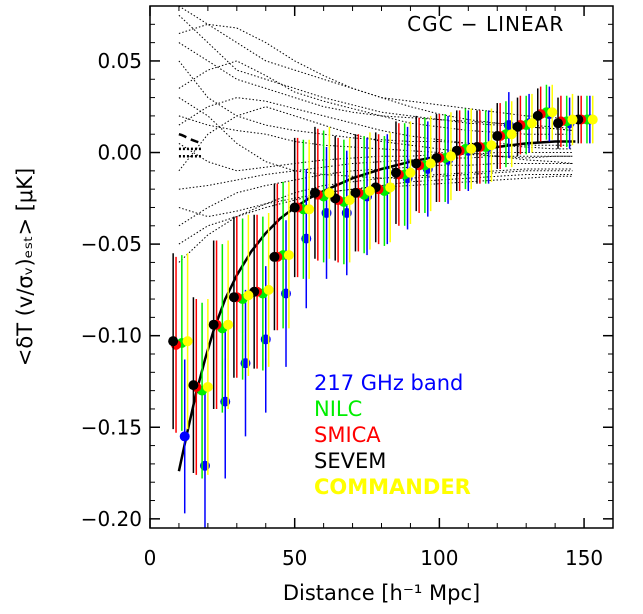  Describe the element at coordinates (111, 427) in the screenshot. I see `y-tick-label: −0.15` at that location.